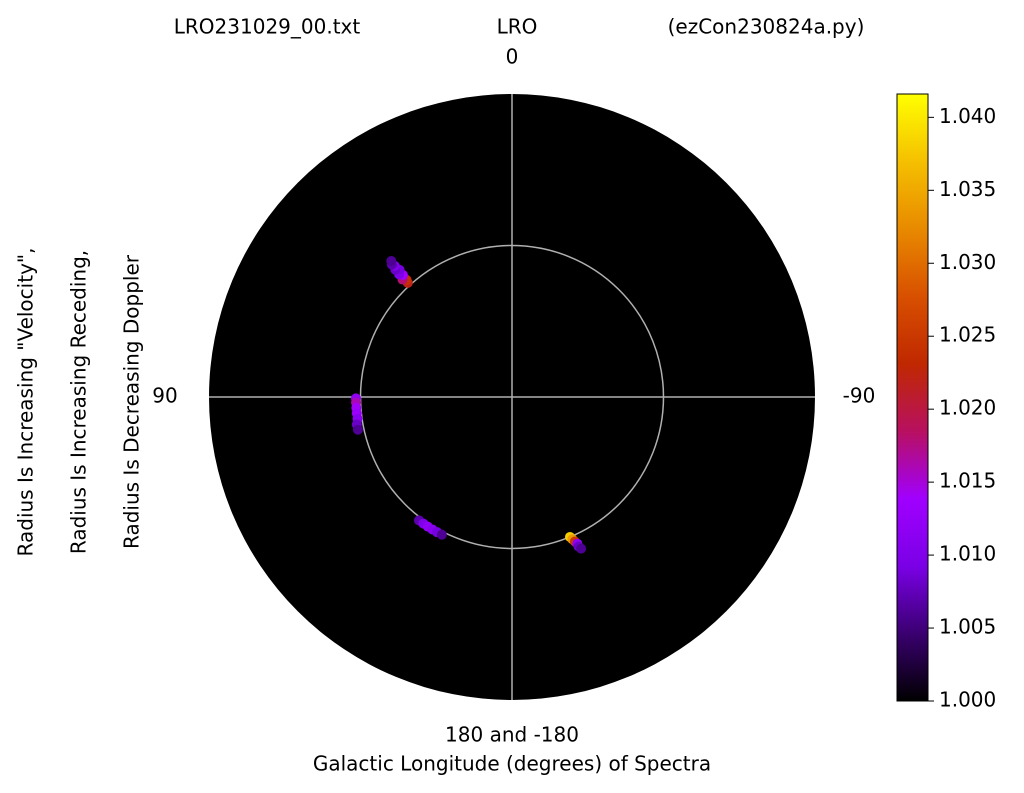  What do you see at coordinates (766, 27) in the screenshot?
I see `title-program: (ezCon230824a.py)` at bounding box center [766, 27].